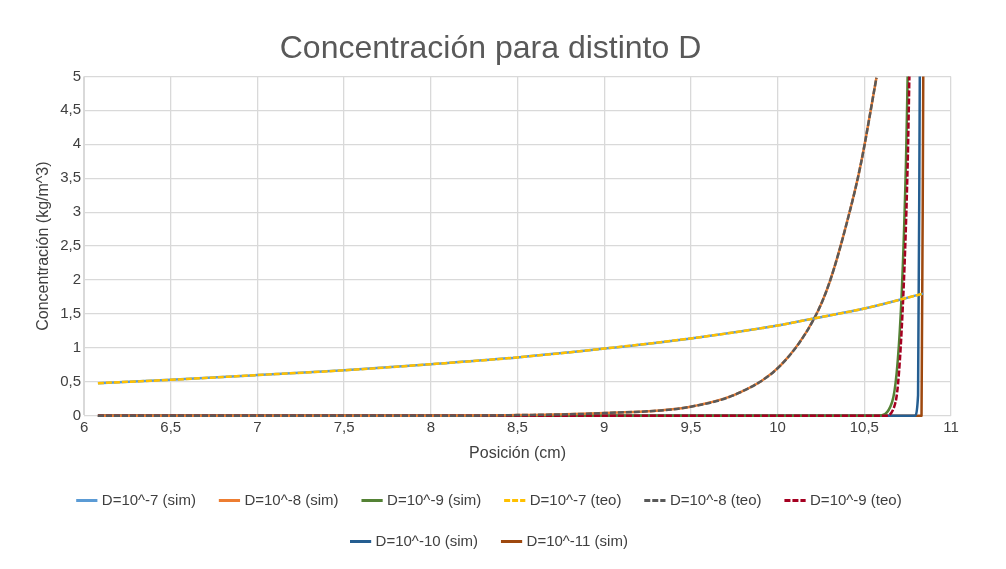 The height and width of the screenshot is (569, 1006). I want to click on y-tick-label: 1,5, so click(71, 313).